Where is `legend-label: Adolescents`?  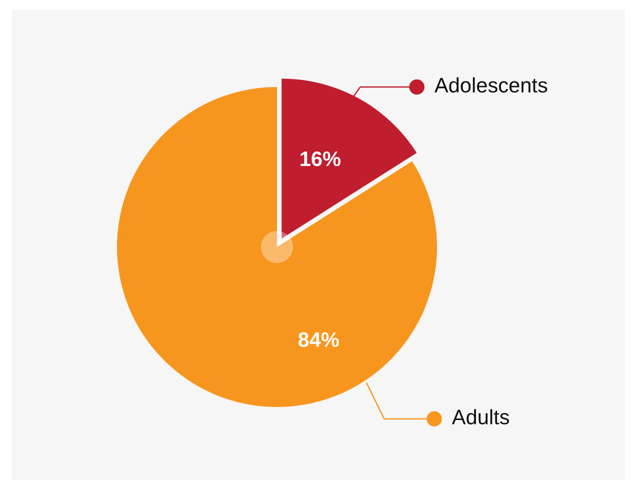 legend-label: Adolescents is located at coordinates (491, 85).